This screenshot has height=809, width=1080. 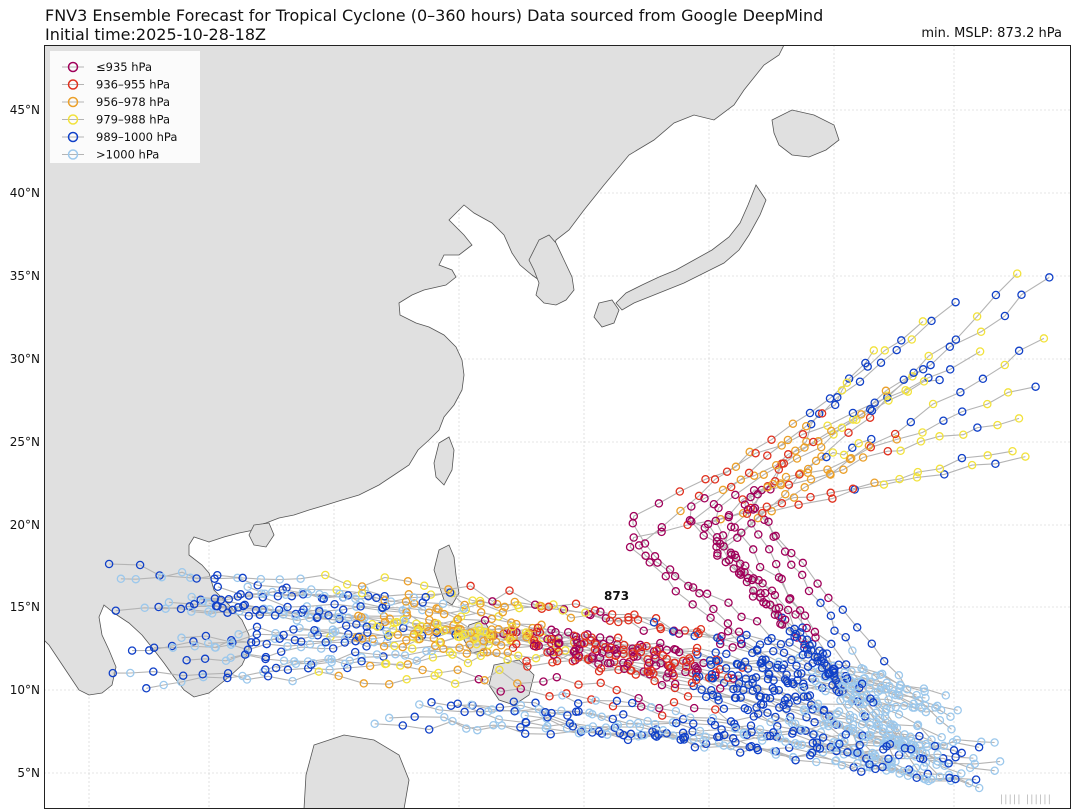 What do you see at coordinates (24, 359) in the screenshot?
I see `latitude-label: 30°N` at bounding box center [24, 359].